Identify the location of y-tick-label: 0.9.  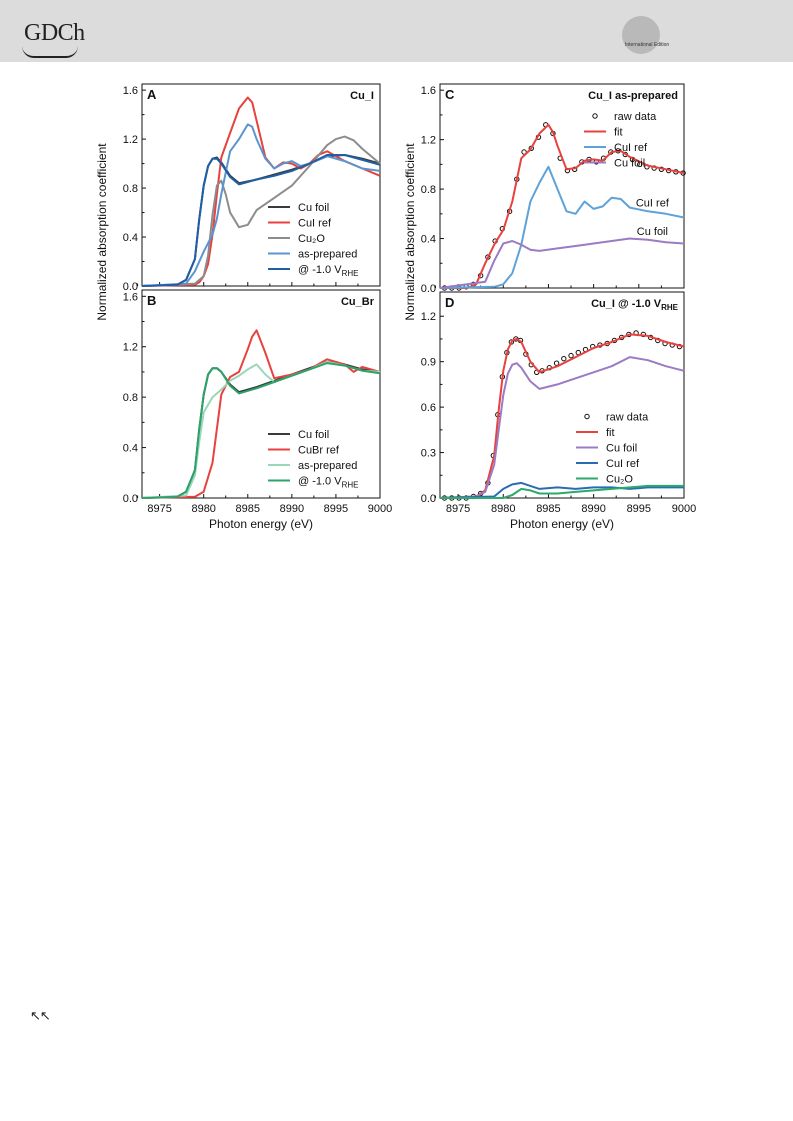
(428, 363).